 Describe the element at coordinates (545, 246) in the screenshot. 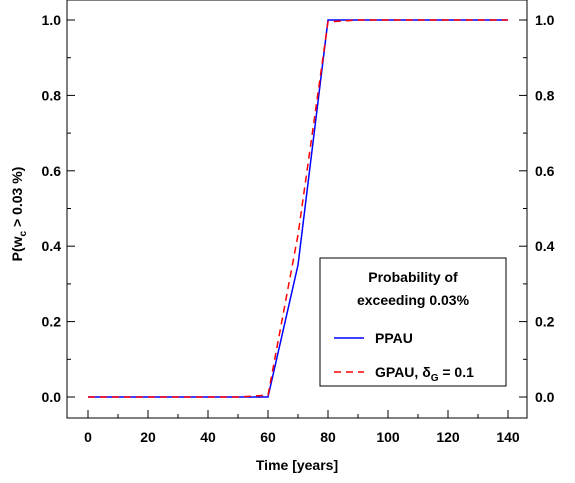

I see `y-tick-label-right: 0.4` at that location.